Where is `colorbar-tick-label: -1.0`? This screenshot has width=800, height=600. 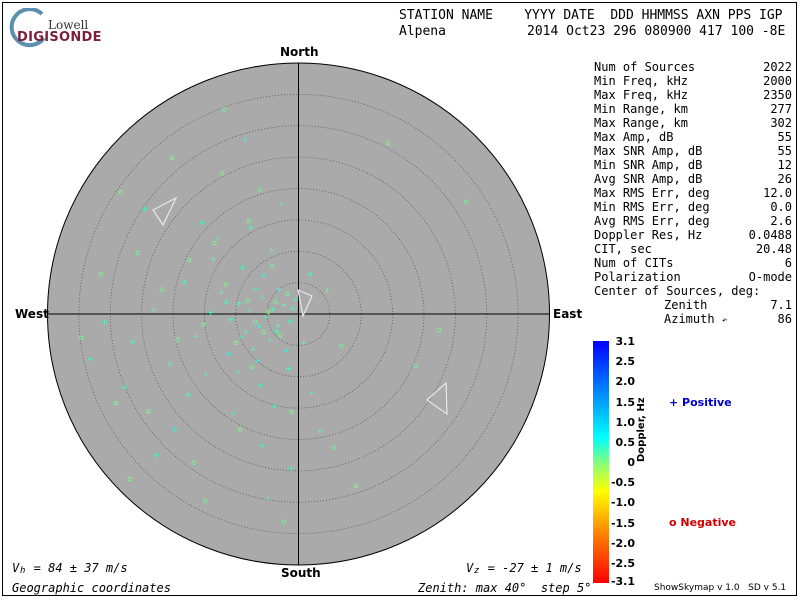
colorbar-tick-label: -1.0 is located at coordinates (622, 503).